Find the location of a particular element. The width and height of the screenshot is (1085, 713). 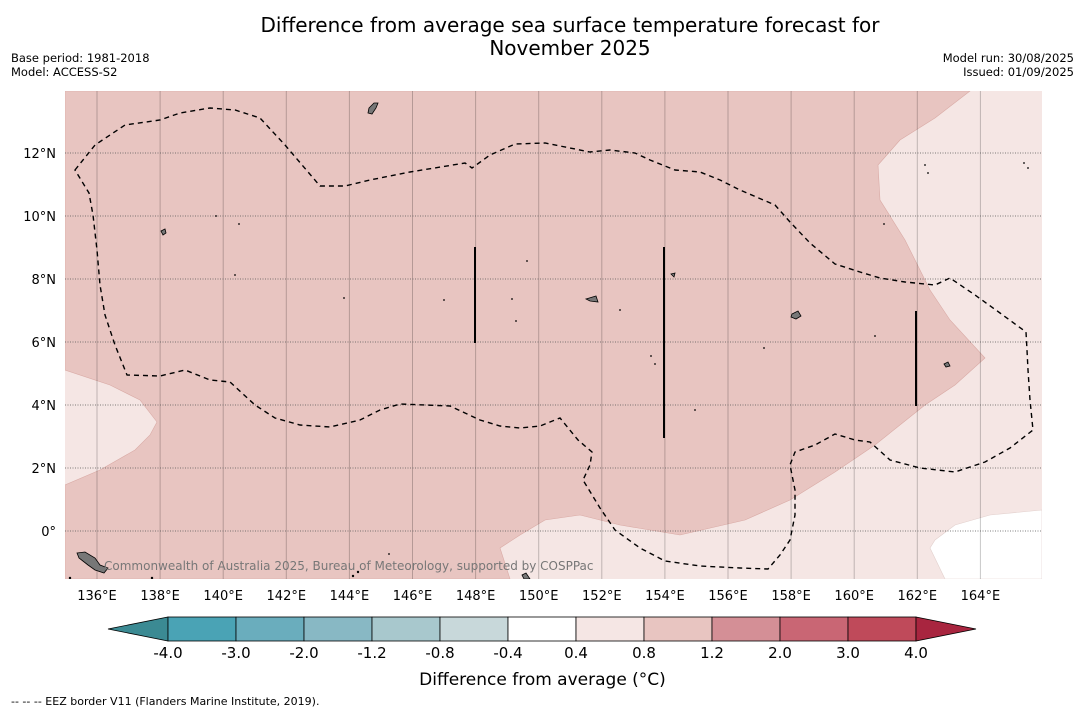

colorbar-tick-label: 3.0 is located at coordinates (848, 653).